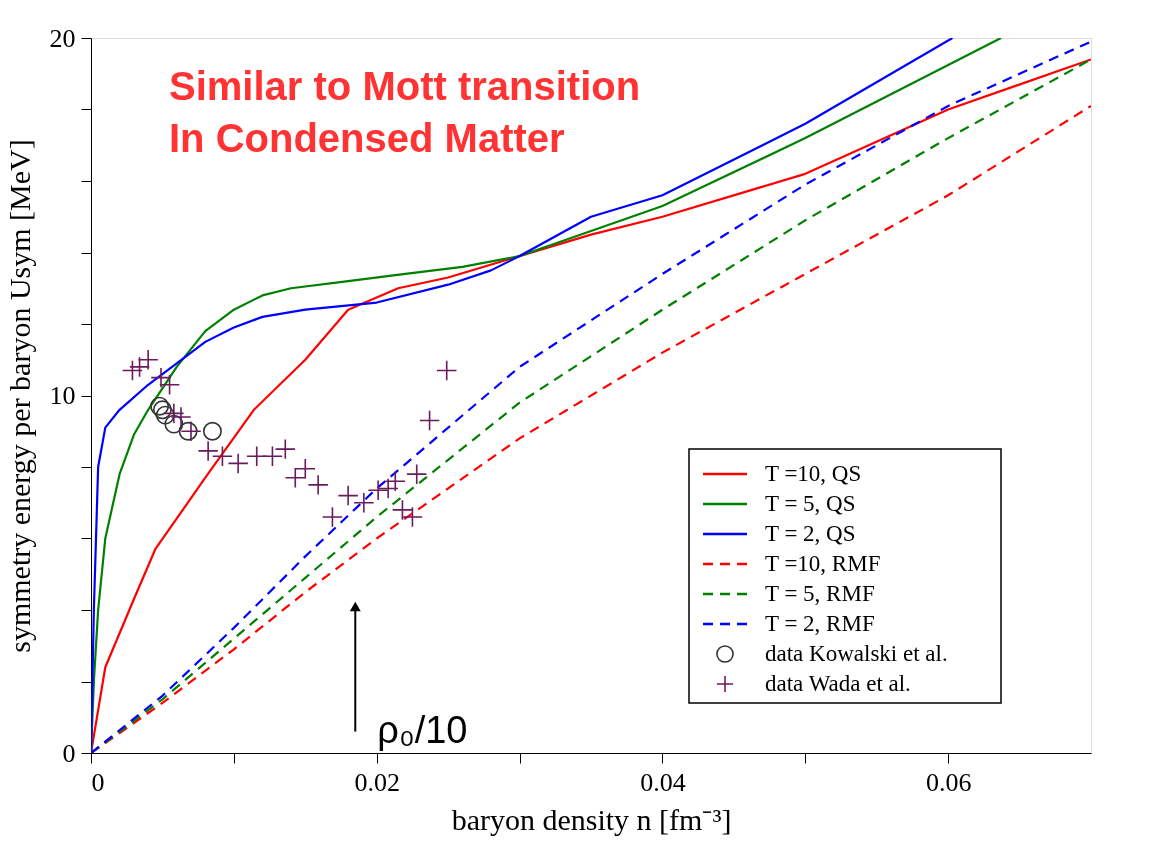 This screenshot has height=850, width=1153. I want to click on legend-label: T =10, QS, so click(813, 473).